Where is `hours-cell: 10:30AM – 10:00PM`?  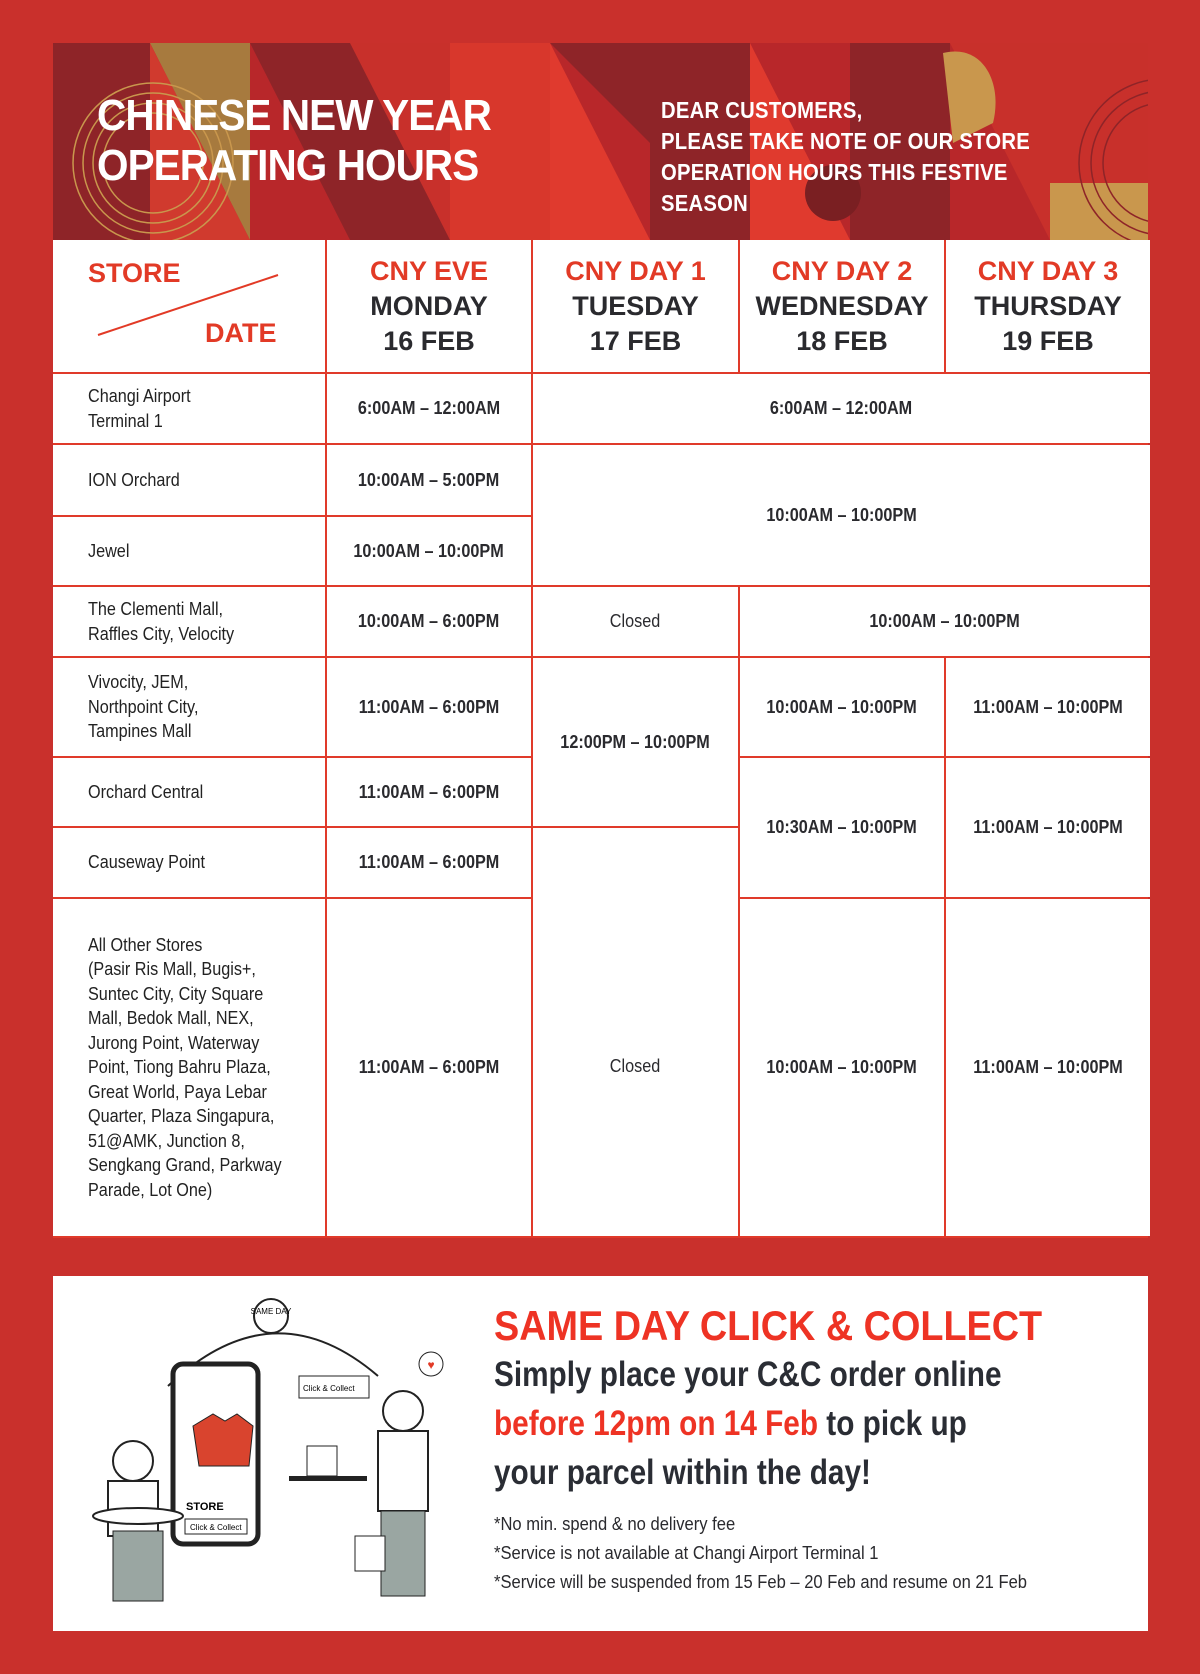
hours-cell: 10:30AM – 10:00PM is located at coordinates (842, 827).